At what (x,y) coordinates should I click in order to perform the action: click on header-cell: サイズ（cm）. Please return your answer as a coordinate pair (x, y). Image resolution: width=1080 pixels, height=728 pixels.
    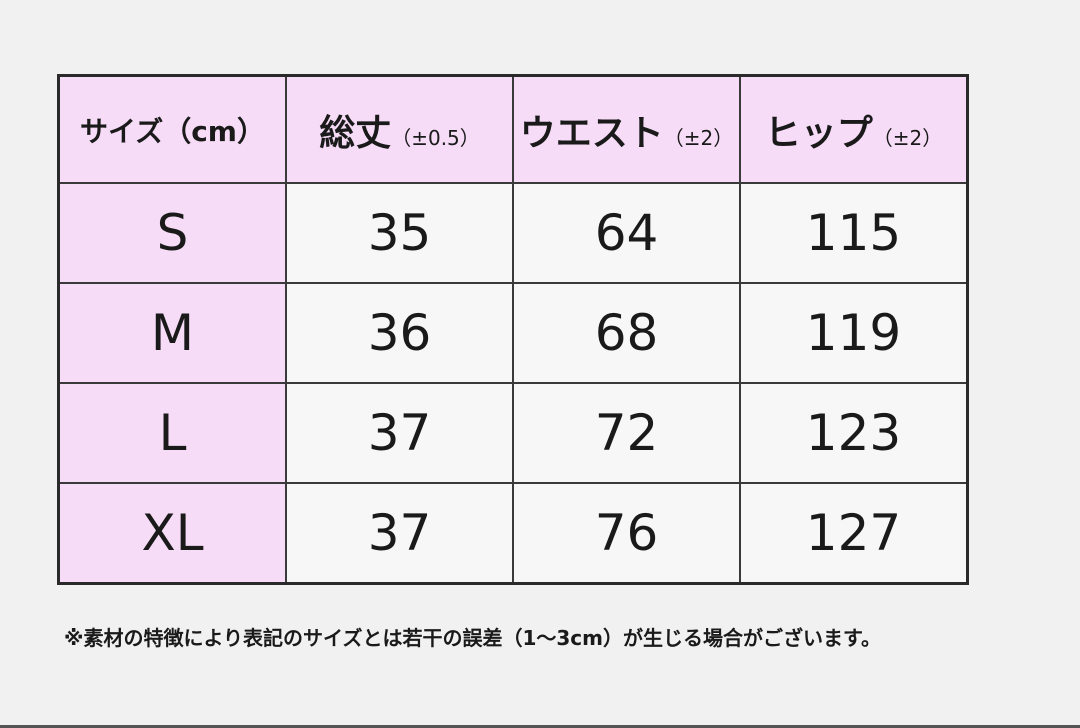
    Looking at the image, I should click on (172, 129).